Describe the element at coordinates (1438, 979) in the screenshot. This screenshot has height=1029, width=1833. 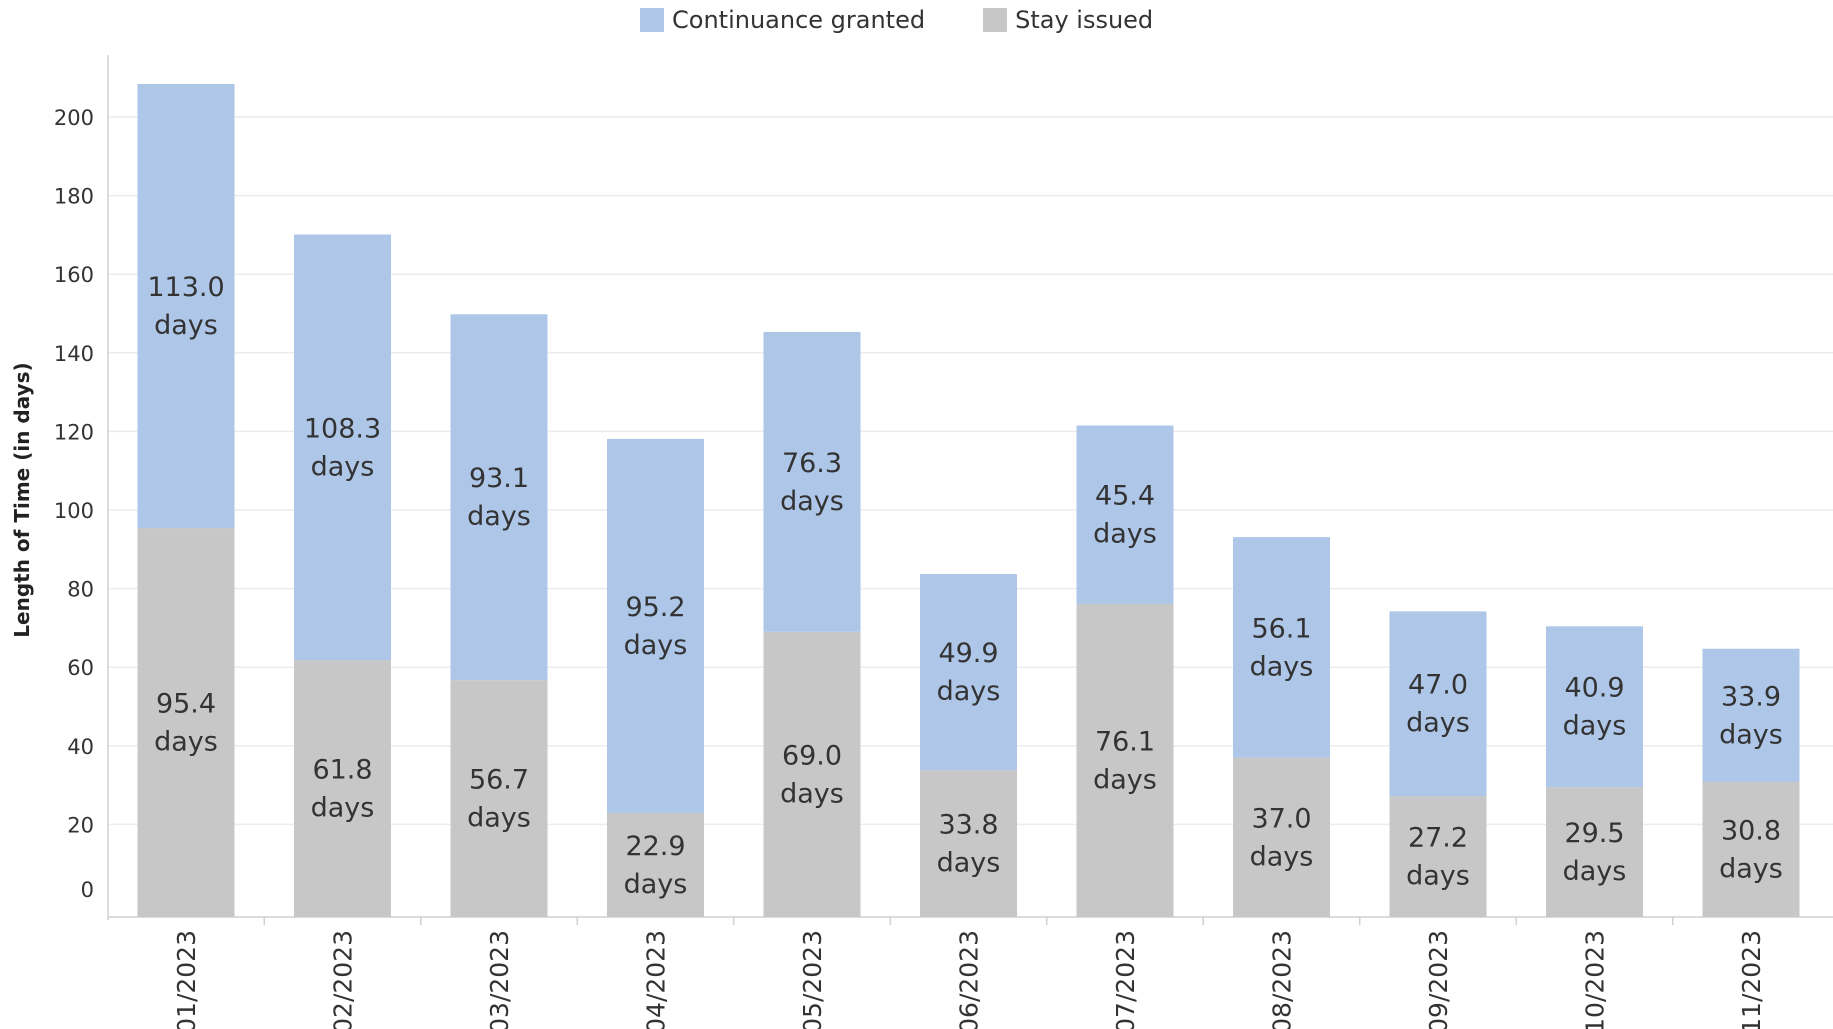
I see `x-tick-label: 09/2023` at that location.